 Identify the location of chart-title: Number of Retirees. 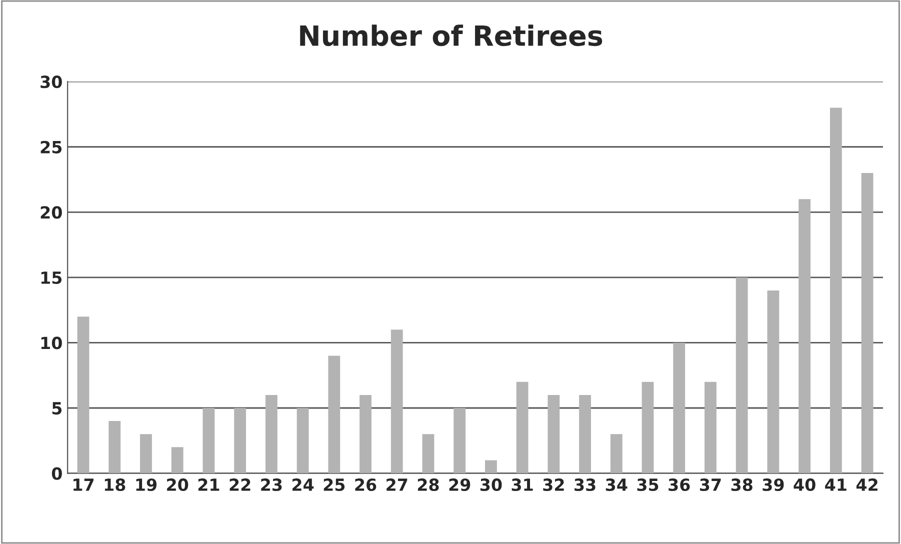
(451, 35).